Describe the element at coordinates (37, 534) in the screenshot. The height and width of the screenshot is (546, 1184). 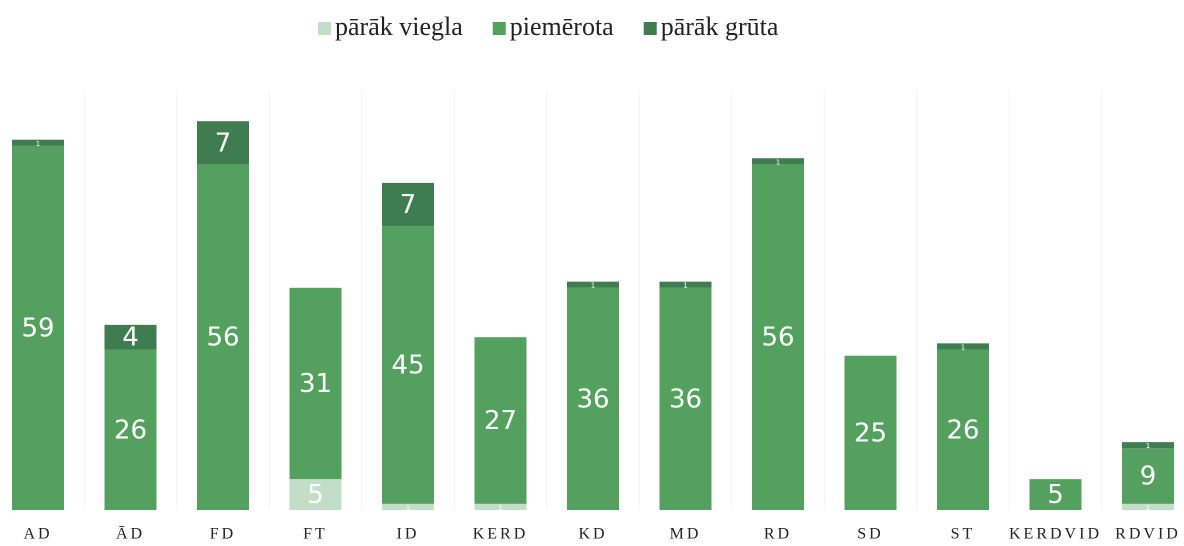
I see `x-tick-label: AD` at that location.